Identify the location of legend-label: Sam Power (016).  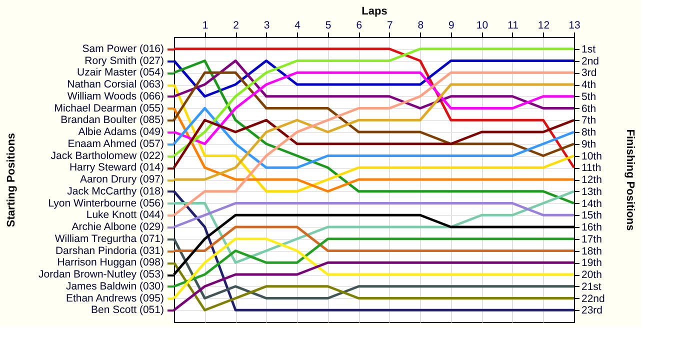
(123, 48).